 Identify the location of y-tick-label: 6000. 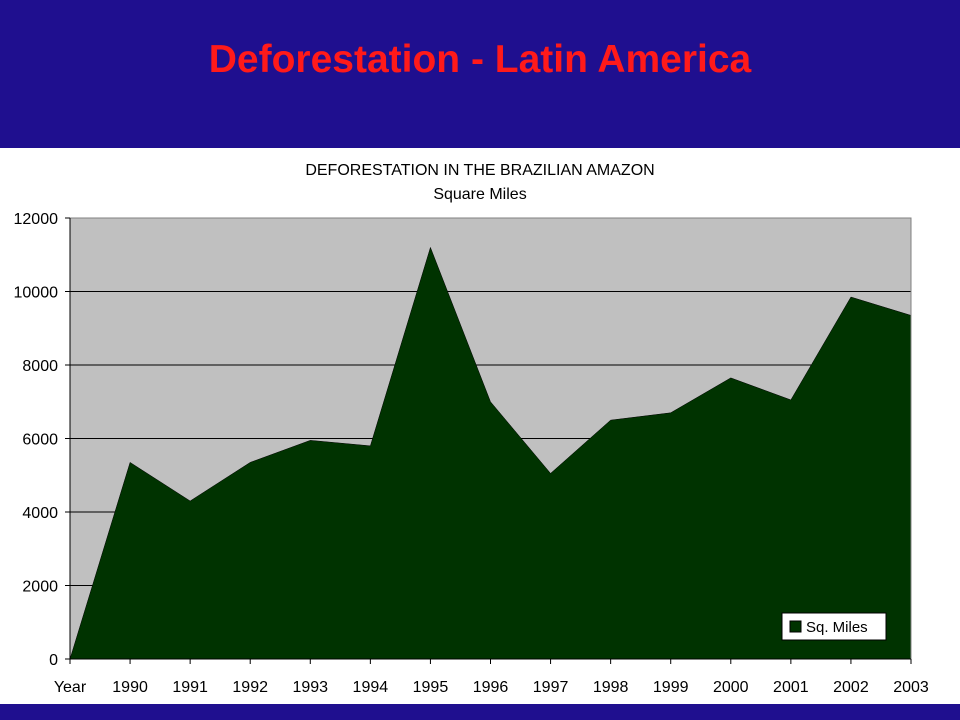
(40, 440).